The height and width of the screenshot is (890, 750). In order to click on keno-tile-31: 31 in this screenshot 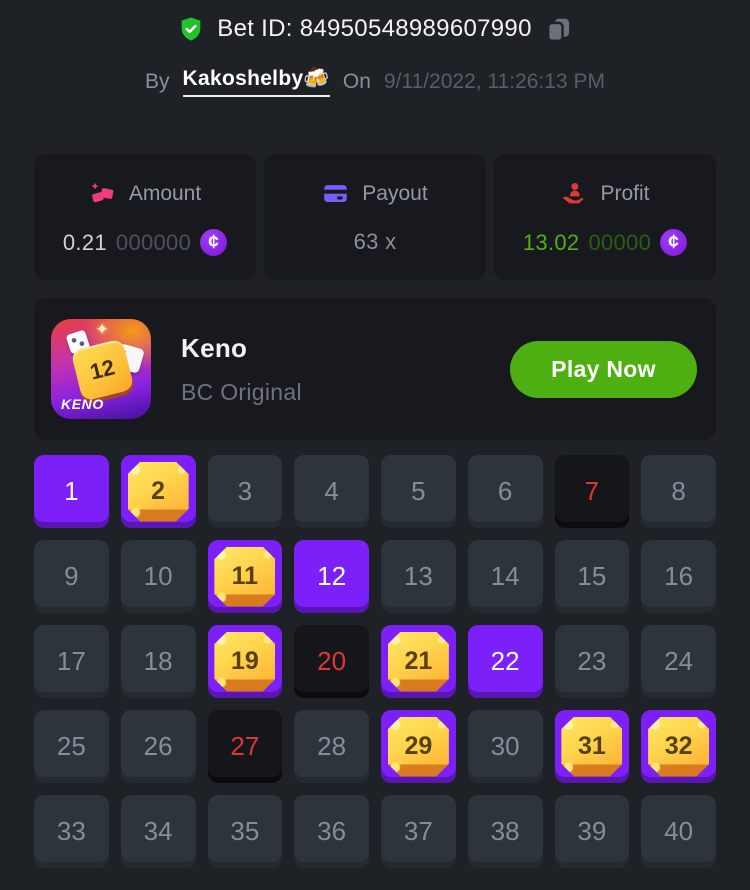, I will do `click(592, 746)`.